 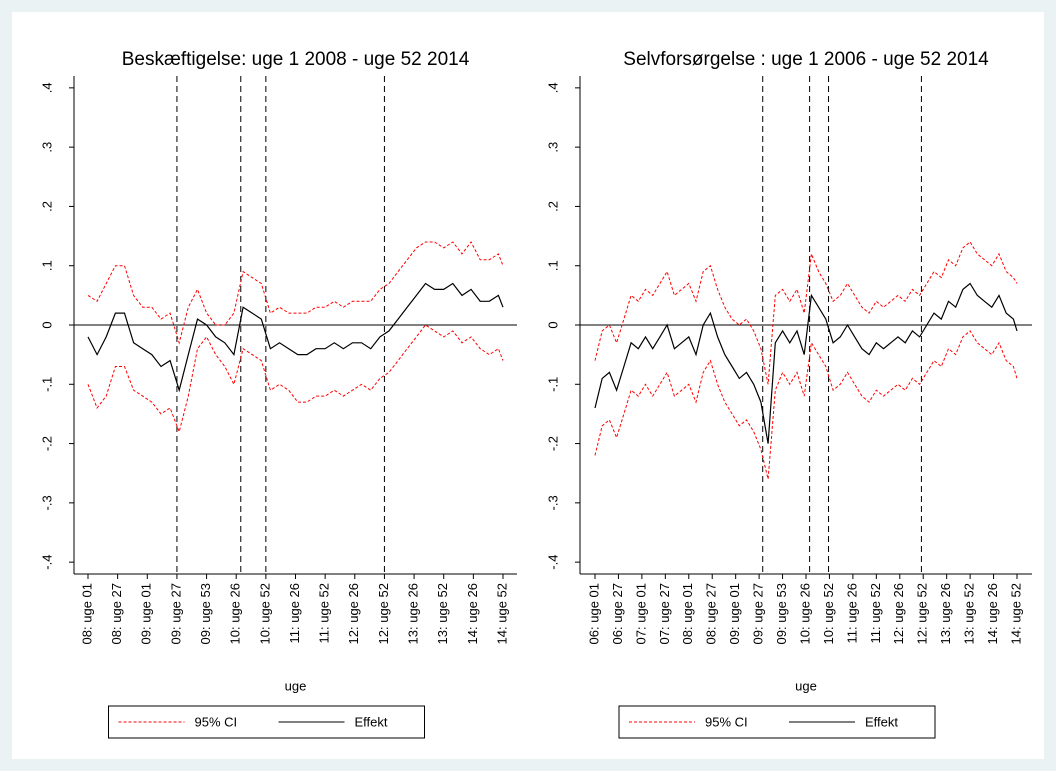 What do you see at coordinates (593, 613) in the screenshot?
I see `x-tick-label: 06: uge 01` at bounding box center [593, 613].